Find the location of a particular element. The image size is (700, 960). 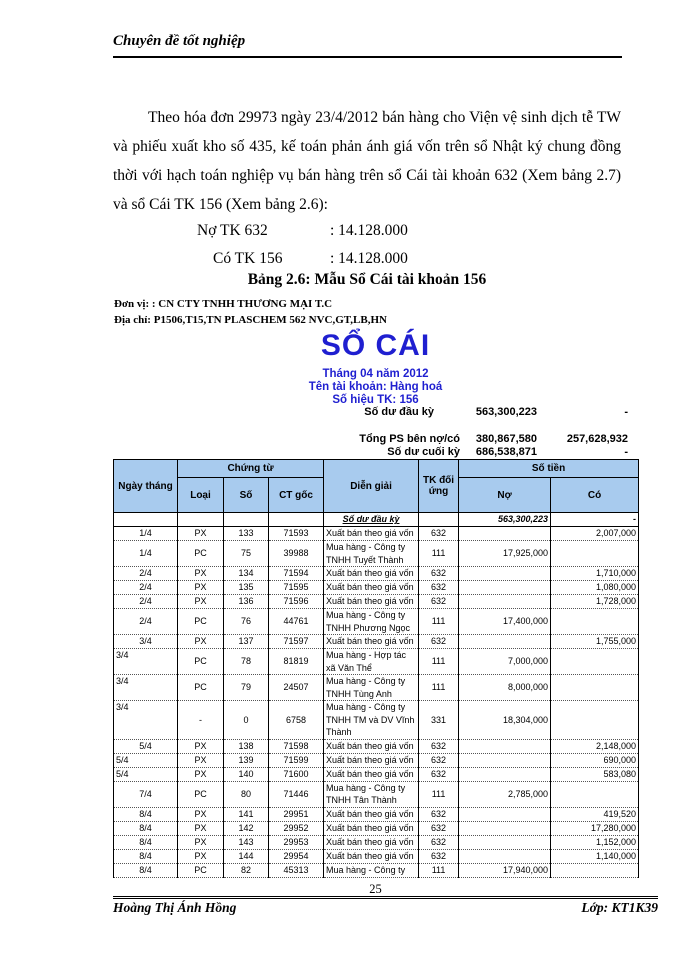

summary-opening-balance: Số dư đầu kỳ 563,300,223 - is located at coordinates (375, 412).